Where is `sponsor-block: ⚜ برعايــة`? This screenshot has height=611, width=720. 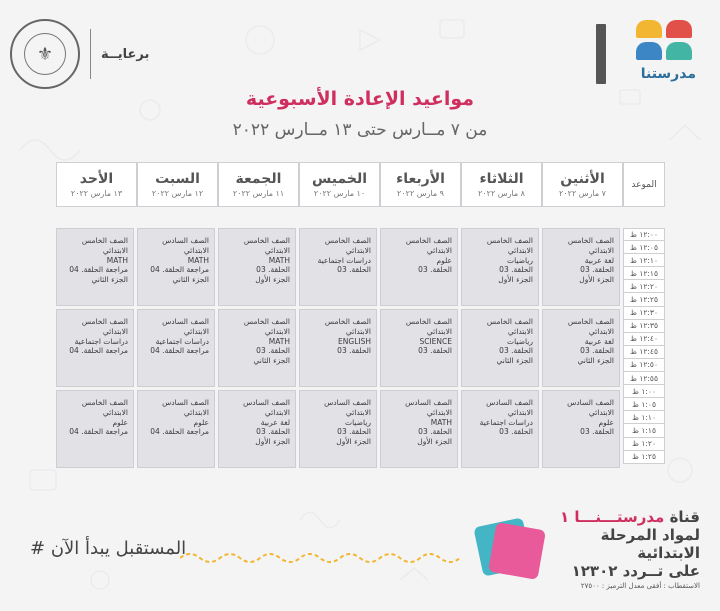
sponsor-block: ⚜ برعايــة is located at coordinates (79, 54).